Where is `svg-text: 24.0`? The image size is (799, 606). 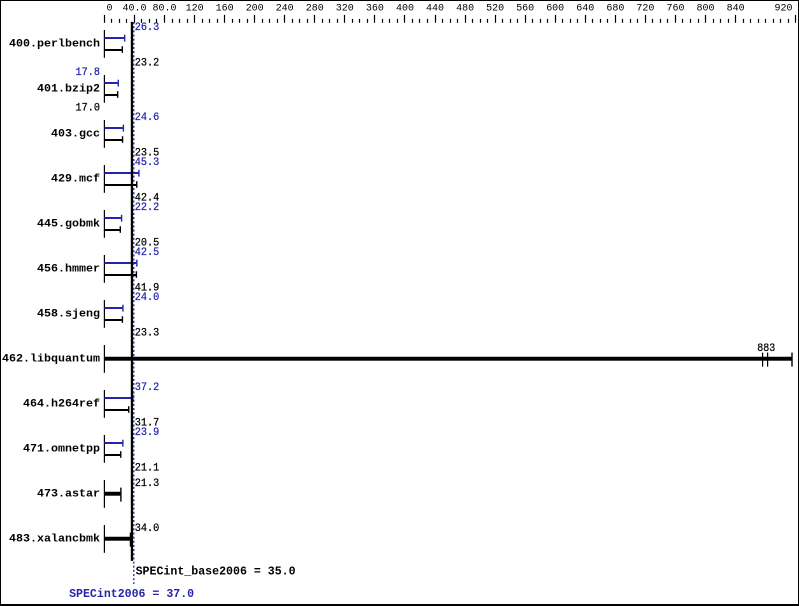 svg-text: 24.0 is located at coordinates (147, 298).